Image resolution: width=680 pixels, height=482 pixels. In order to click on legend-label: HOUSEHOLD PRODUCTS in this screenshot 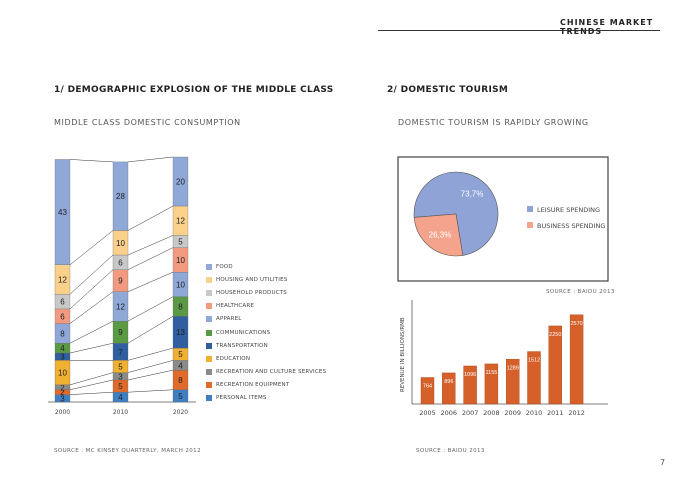, I will do `click(251, 292)`.